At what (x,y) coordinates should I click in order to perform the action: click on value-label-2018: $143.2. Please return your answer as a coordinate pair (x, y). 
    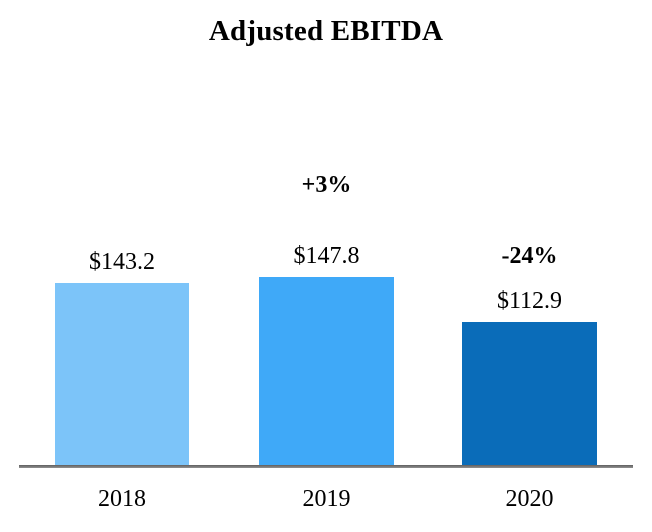
    Looking at the image, I should click on (122, 262).